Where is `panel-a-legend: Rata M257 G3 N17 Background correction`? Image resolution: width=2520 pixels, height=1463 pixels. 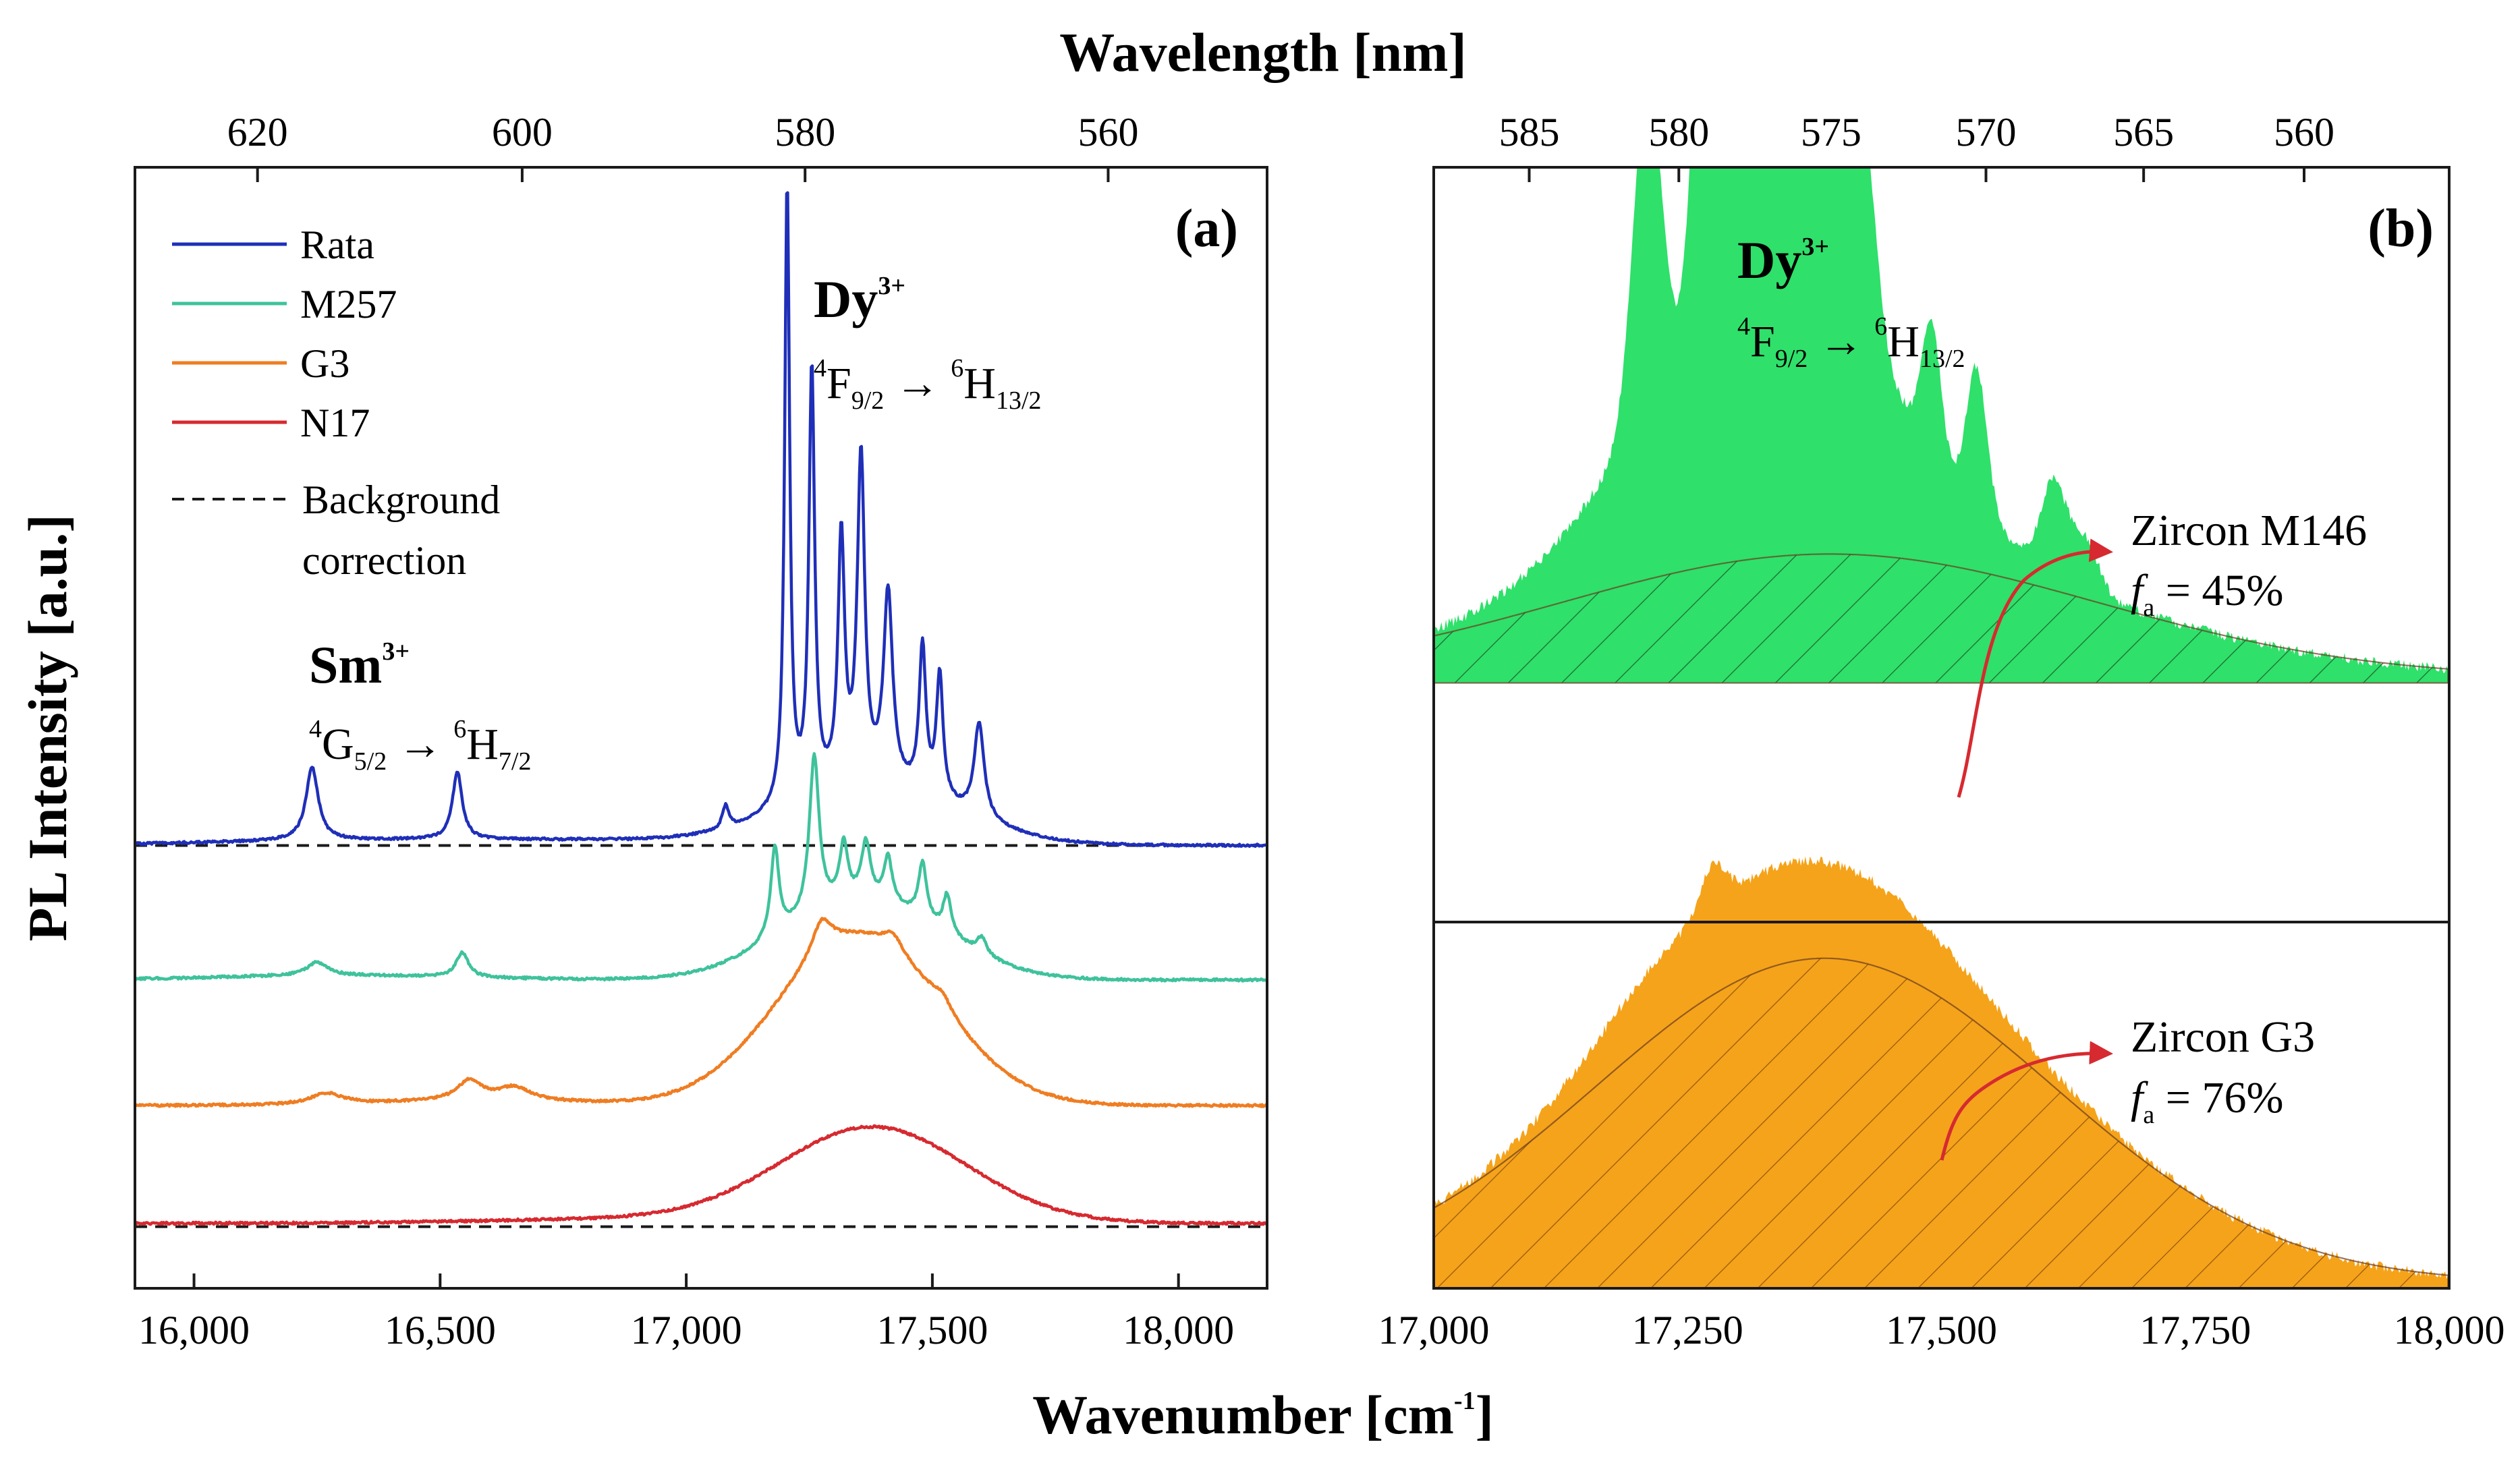 panel-a-legend: Rata M257 G3 N17 Background correction is located at coordinates (336, 403).